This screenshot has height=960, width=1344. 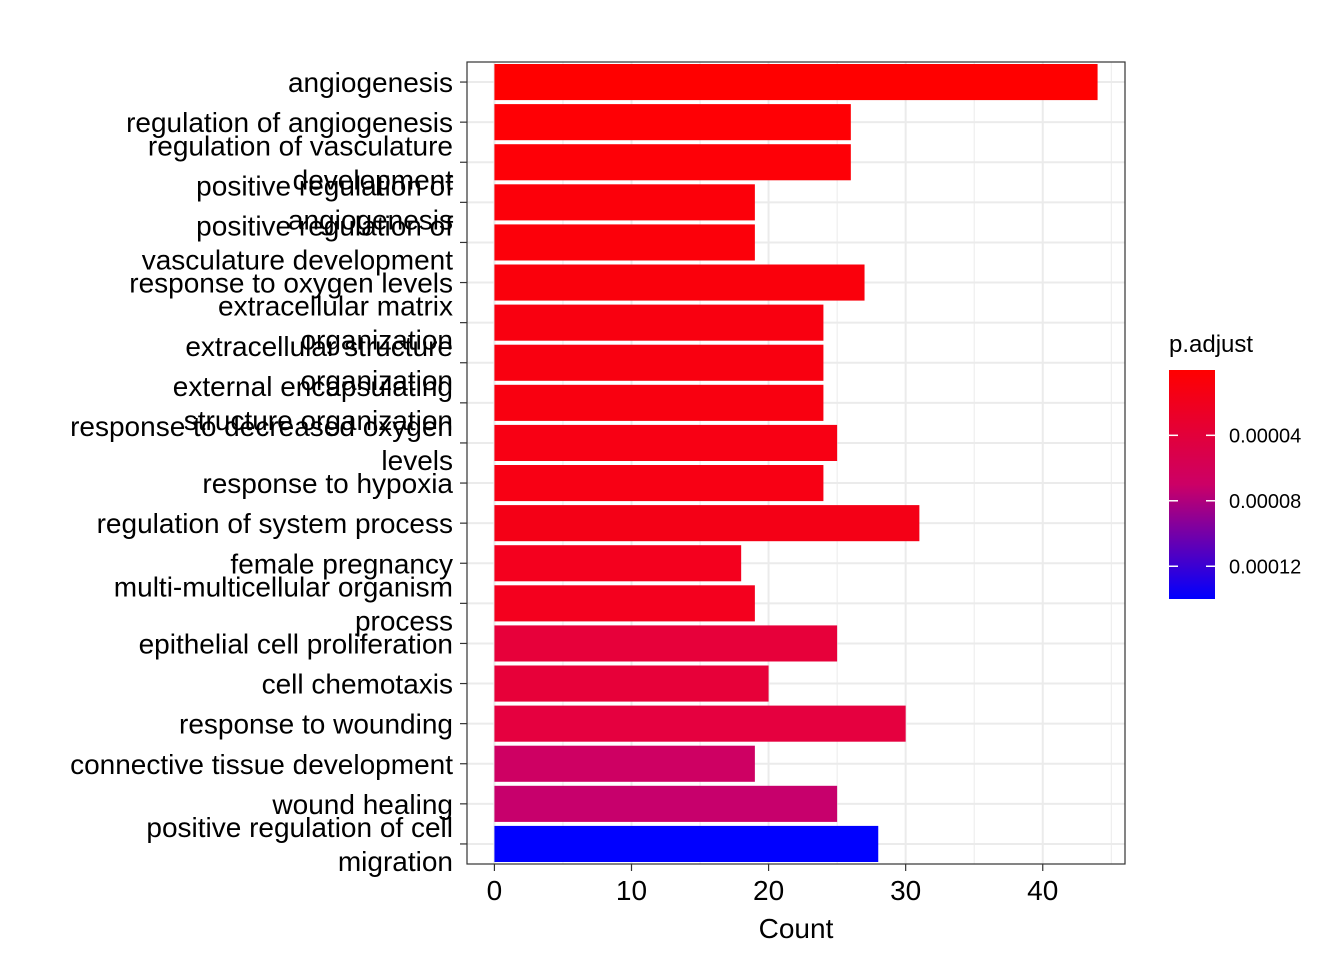 What do you see at coordinates (1042, 890) in the screenshot?
I see `x-tick-label: 40` at bounding box center [1042, 890].